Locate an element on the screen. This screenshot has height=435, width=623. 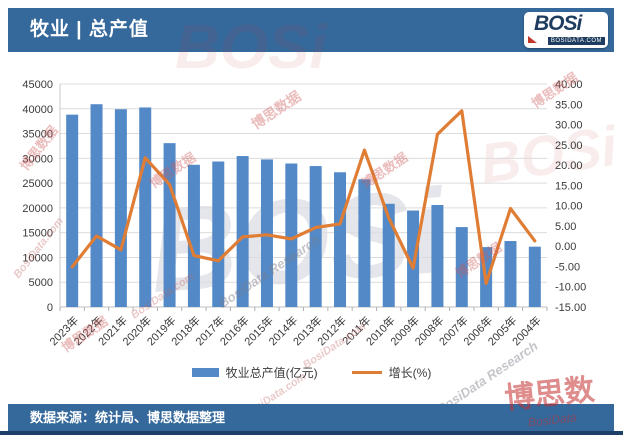
right-axis-tick: 30.00 is located at coordinates (569, 126).